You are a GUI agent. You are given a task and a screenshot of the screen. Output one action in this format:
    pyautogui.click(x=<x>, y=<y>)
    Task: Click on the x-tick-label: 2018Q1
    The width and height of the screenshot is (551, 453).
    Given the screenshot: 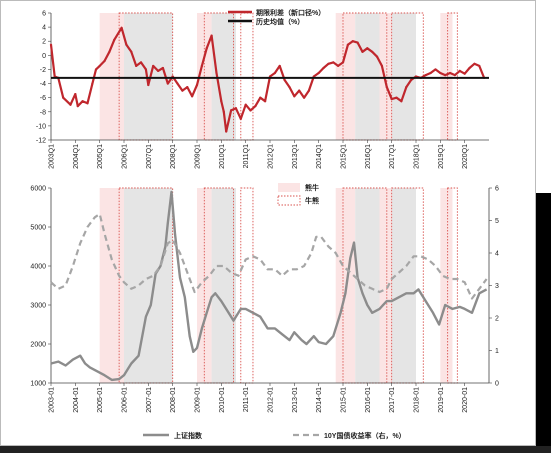 What is the action you would take?
    pyautogui.click(x=417, y=156)
    